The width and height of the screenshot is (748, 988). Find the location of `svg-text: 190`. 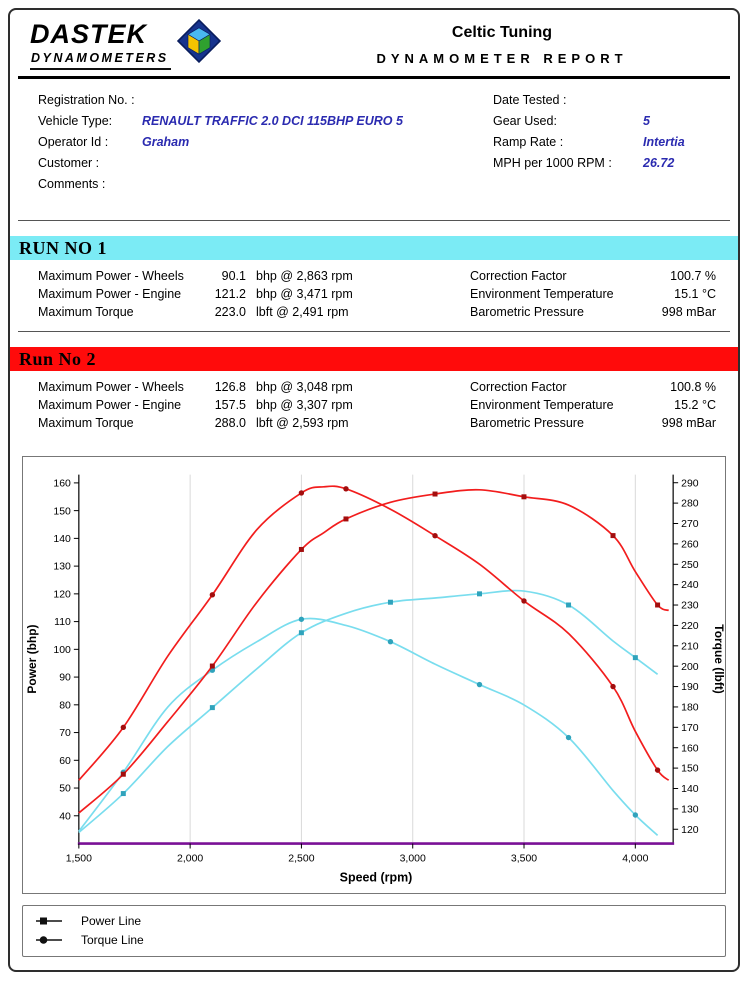

svg-text: 190 is located at coordinates (690, 687).